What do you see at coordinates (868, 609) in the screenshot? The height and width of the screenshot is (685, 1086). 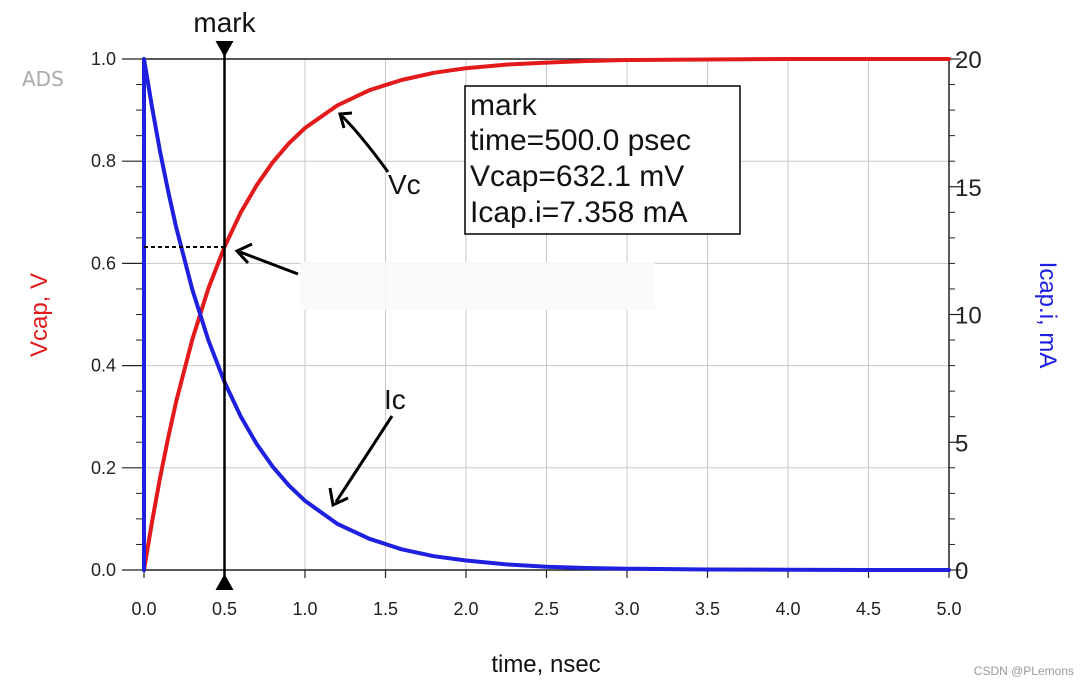 I see `x-tick-label: 4.5` at bounding box center [868, 609].